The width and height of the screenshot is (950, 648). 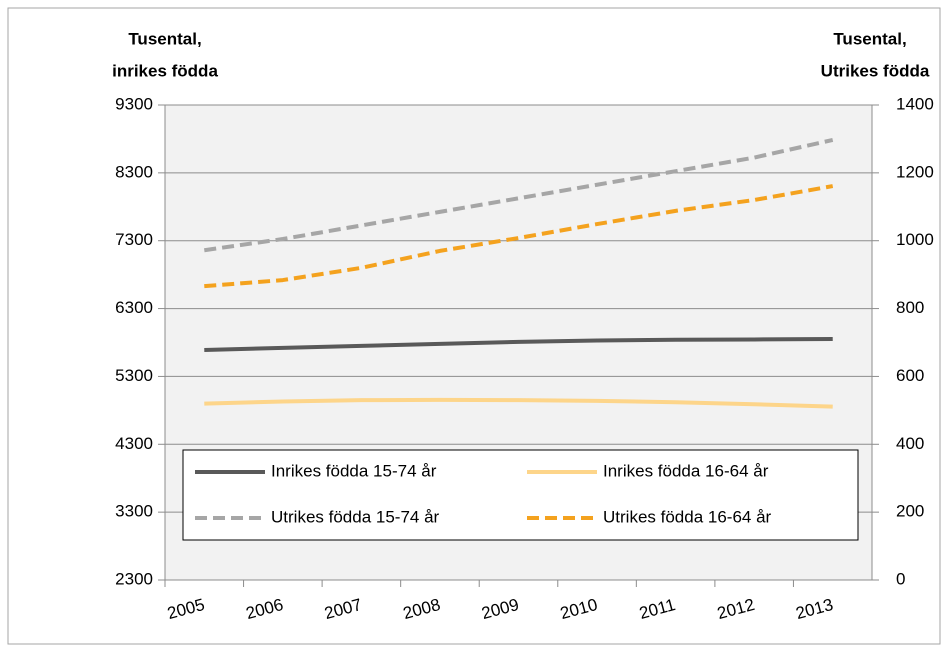 I want to click on y2-tick-label: 800, so click(x=910, y=307).